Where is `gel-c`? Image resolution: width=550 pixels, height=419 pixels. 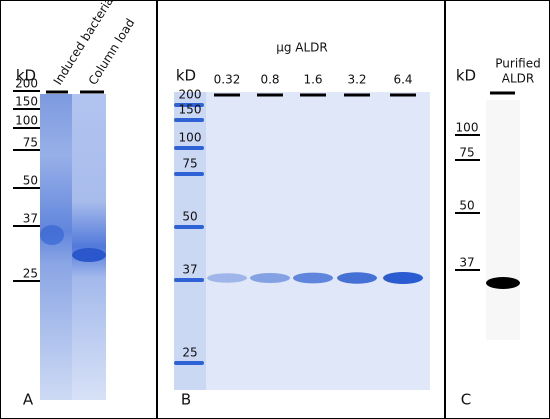
gel-c is located at coordinates (503, 220).